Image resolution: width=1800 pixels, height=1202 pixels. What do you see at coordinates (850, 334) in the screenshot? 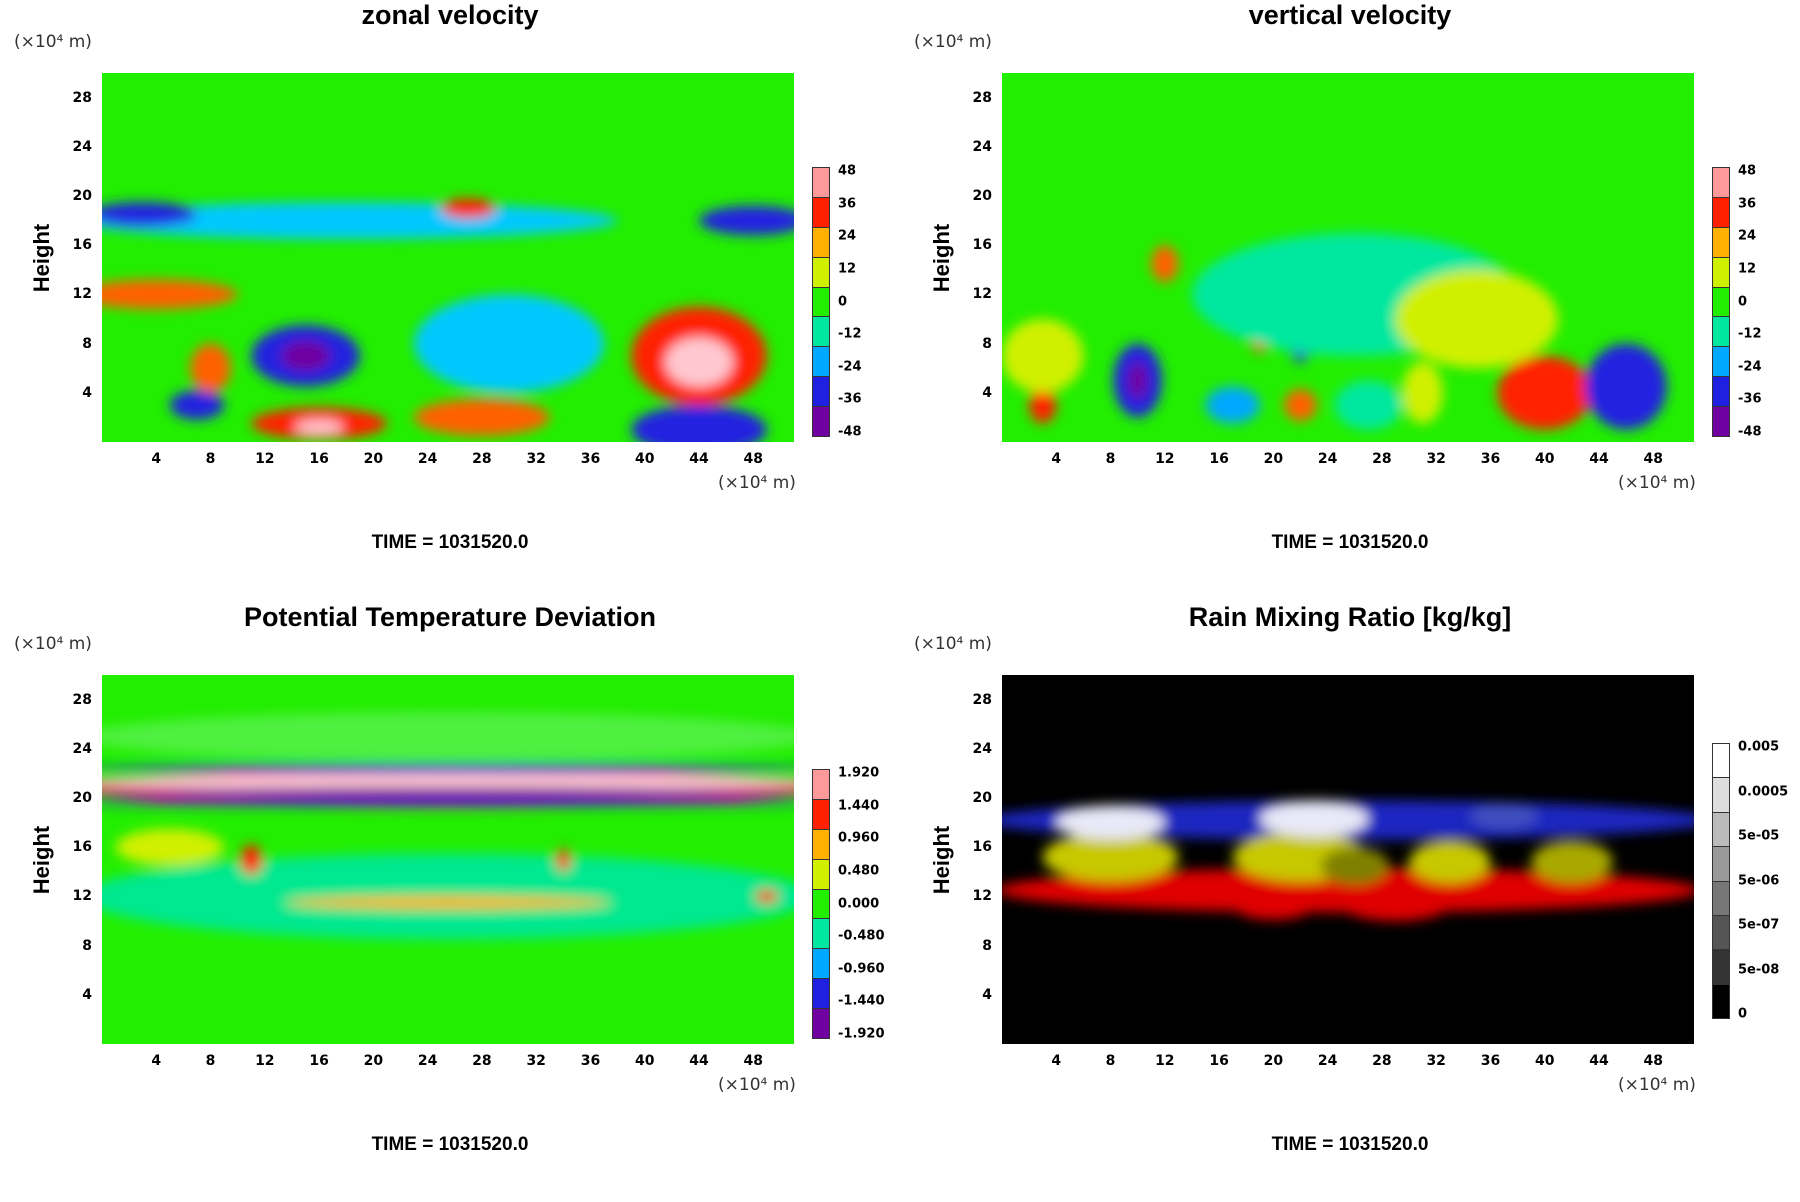
I see `colorbar-label: -12` at bounding box center [850, 334].